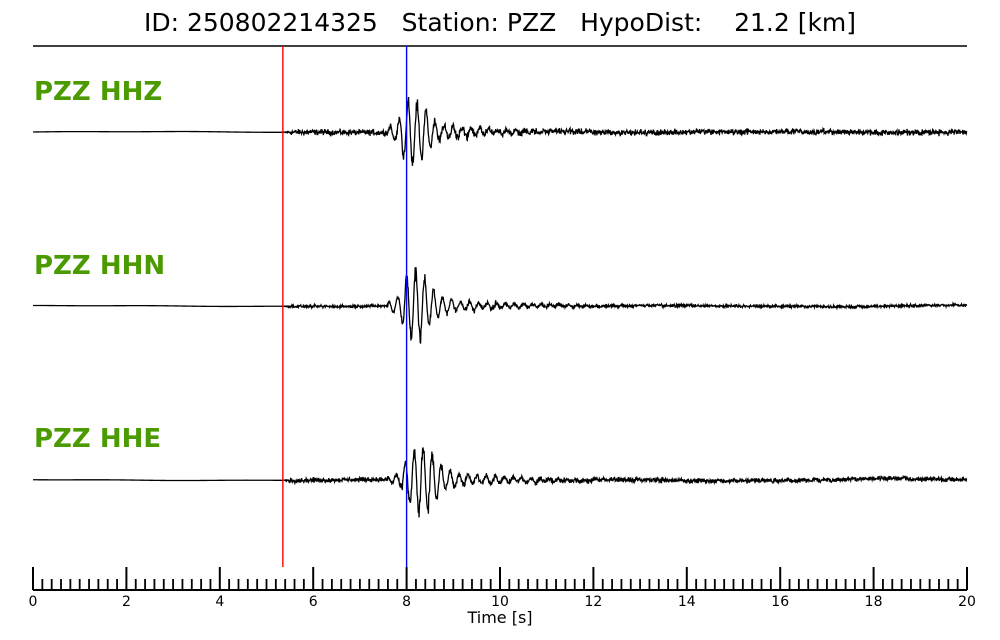  Describe the element at coordinates (99, 266) in the screenshot. I see `trace-label-pzz-hhn: PZZ HHN` at that location.